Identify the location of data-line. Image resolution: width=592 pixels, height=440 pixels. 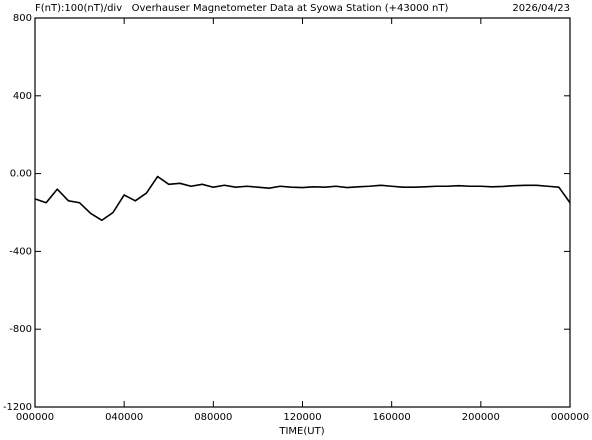
(302, 198).